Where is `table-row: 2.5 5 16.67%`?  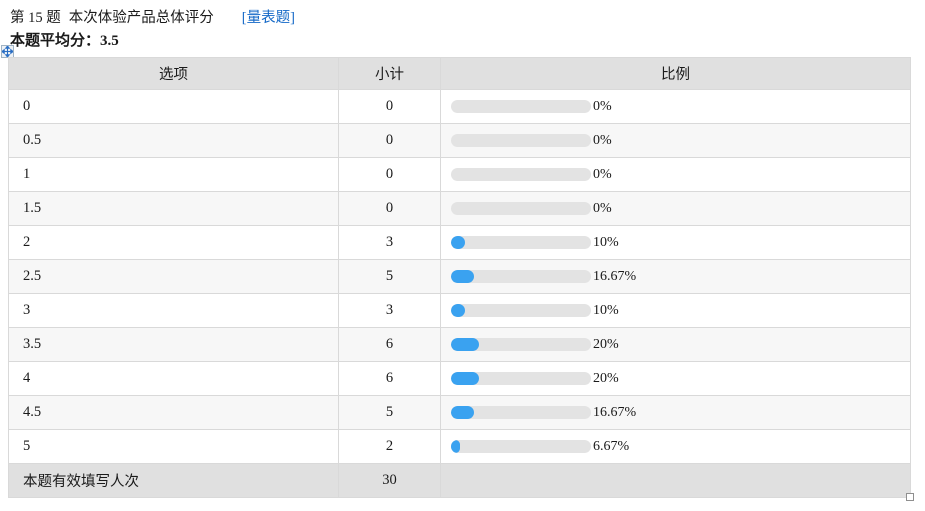
table-row: 2.5 5 16.67% is located at coordinates (459, 276).